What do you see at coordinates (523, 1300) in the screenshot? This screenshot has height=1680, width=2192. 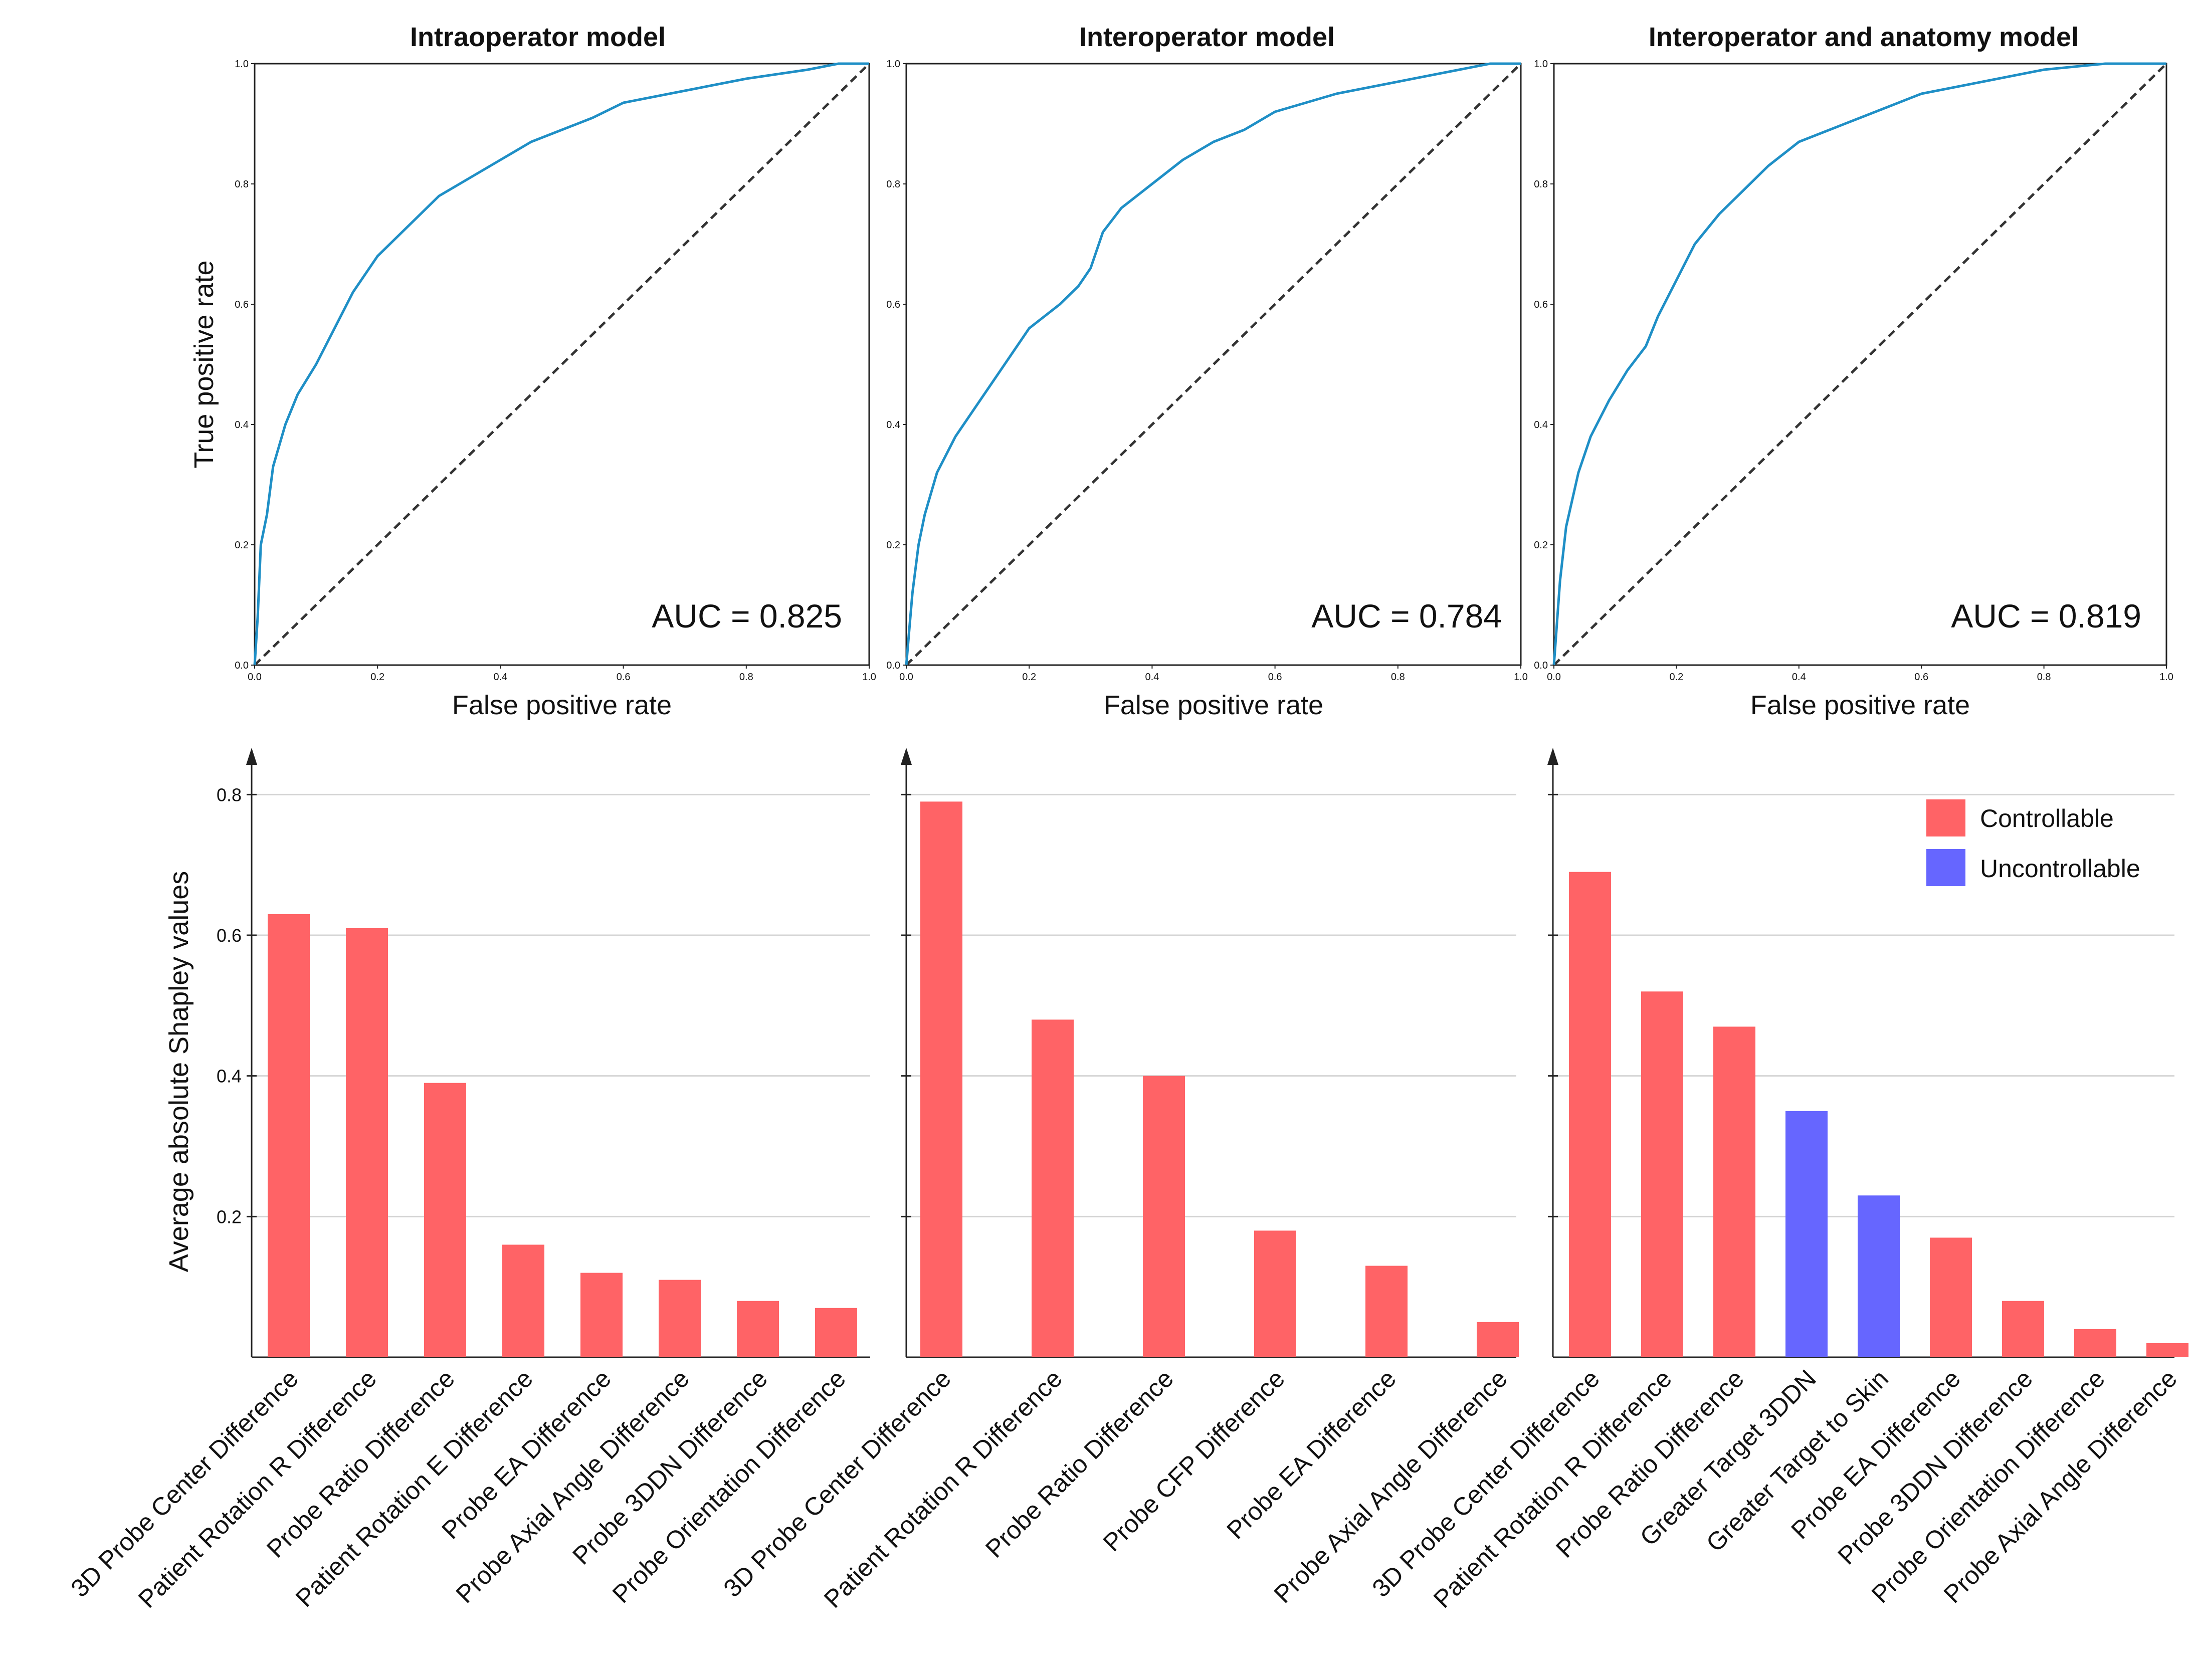 I see `bar-patient-rotation-e-difference` at bounding box center [523, 1300].